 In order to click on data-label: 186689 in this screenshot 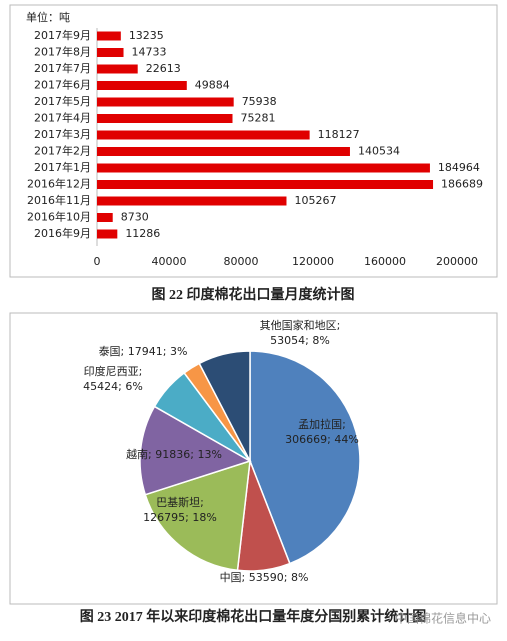, I will do `click(462, 184)`.